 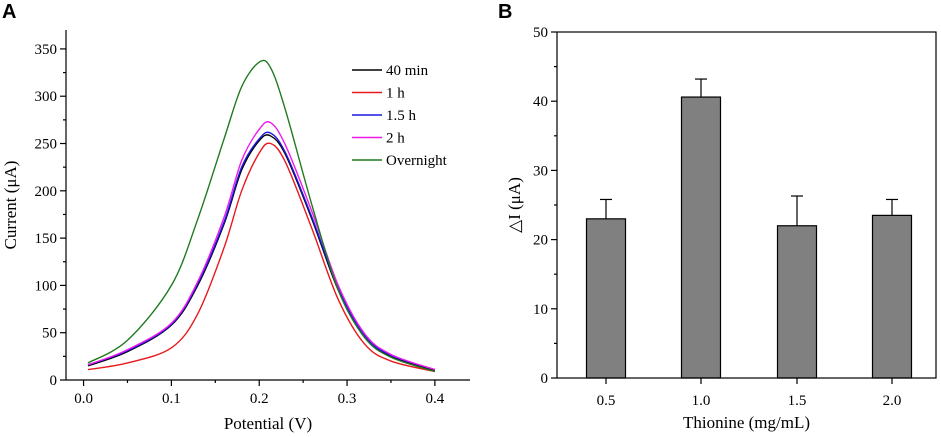 What do you see at coordinates (259, 399) in the screenshot?
I see `a-x-tick-label: 0.2` at bounding box center [259, 399].